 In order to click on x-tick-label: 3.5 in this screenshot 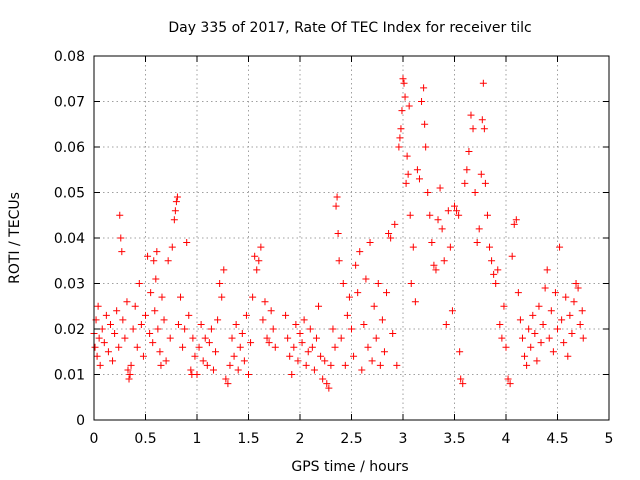, I will do `click(454, 439)`.